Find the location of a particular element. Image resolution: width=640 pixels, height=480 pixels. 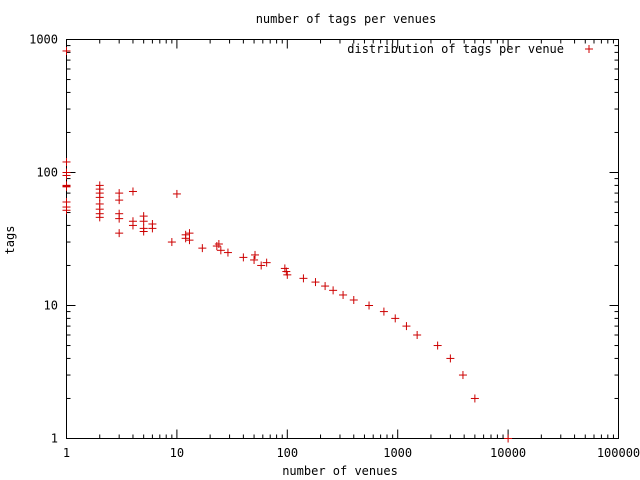

x-tick-label: 100000 is located at coordinates (618, 453).